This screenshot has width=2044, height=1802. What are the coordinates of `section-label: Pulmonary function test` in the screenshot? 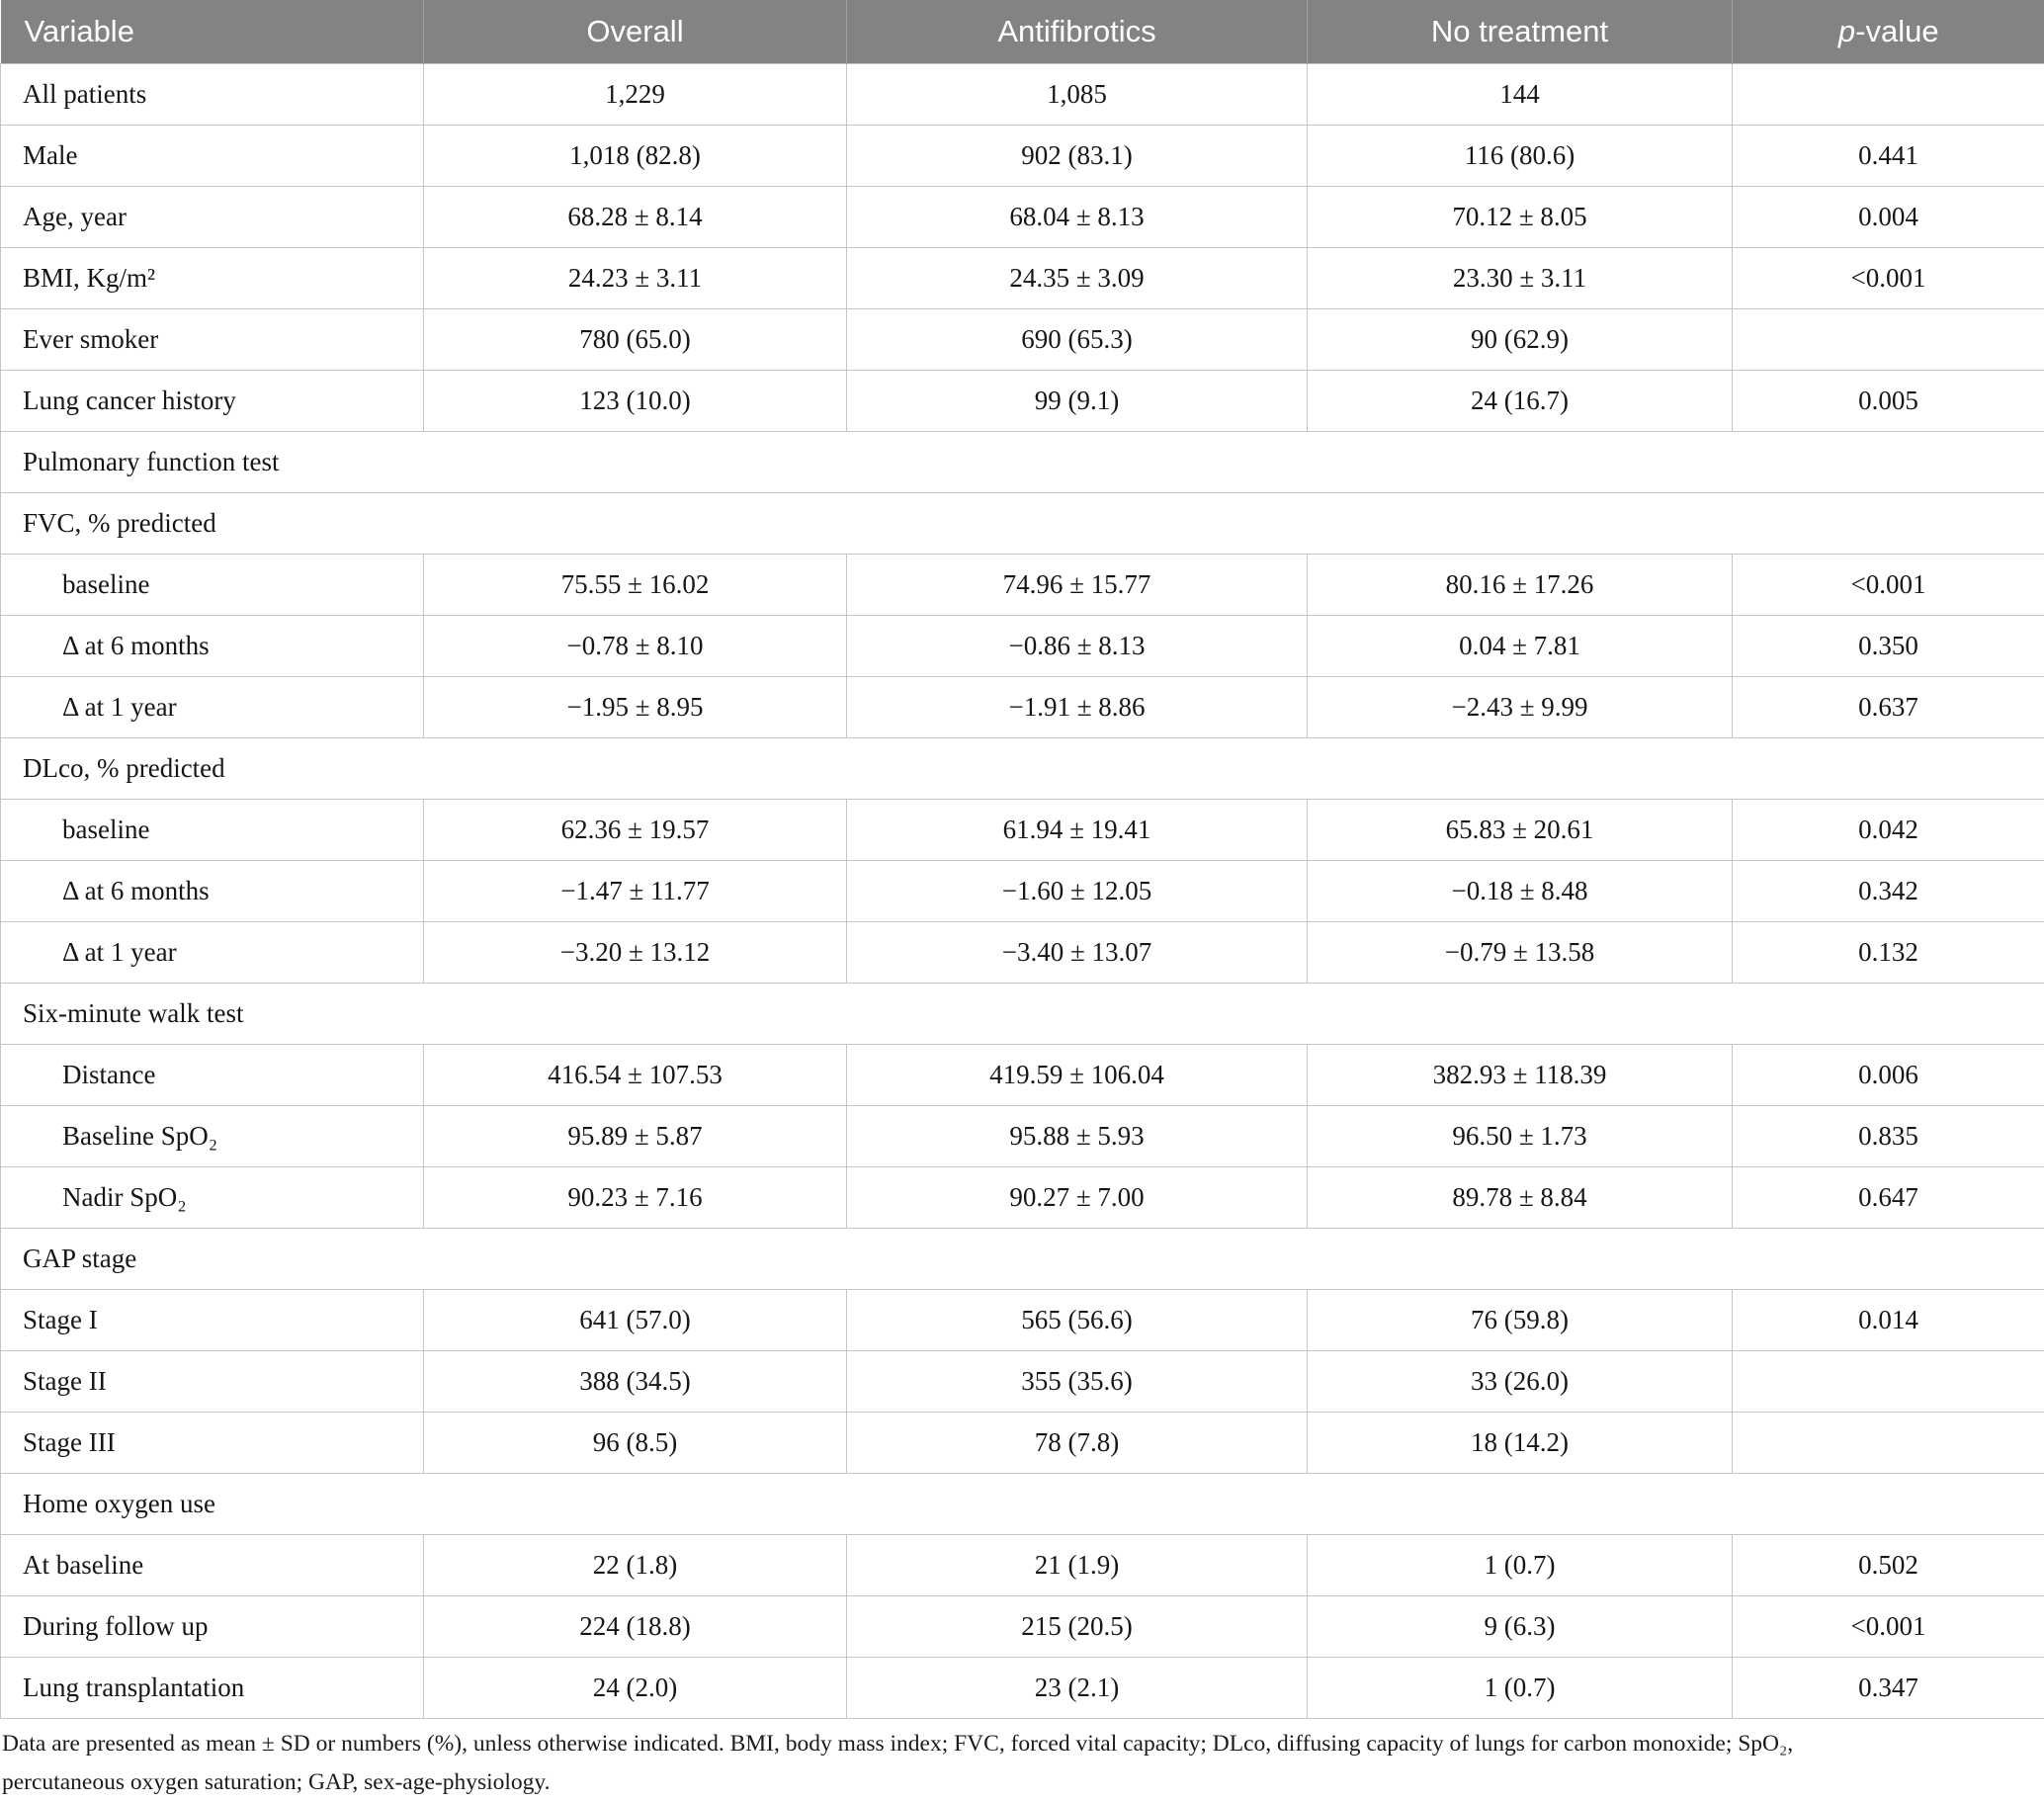 It's located at (1023, 461).